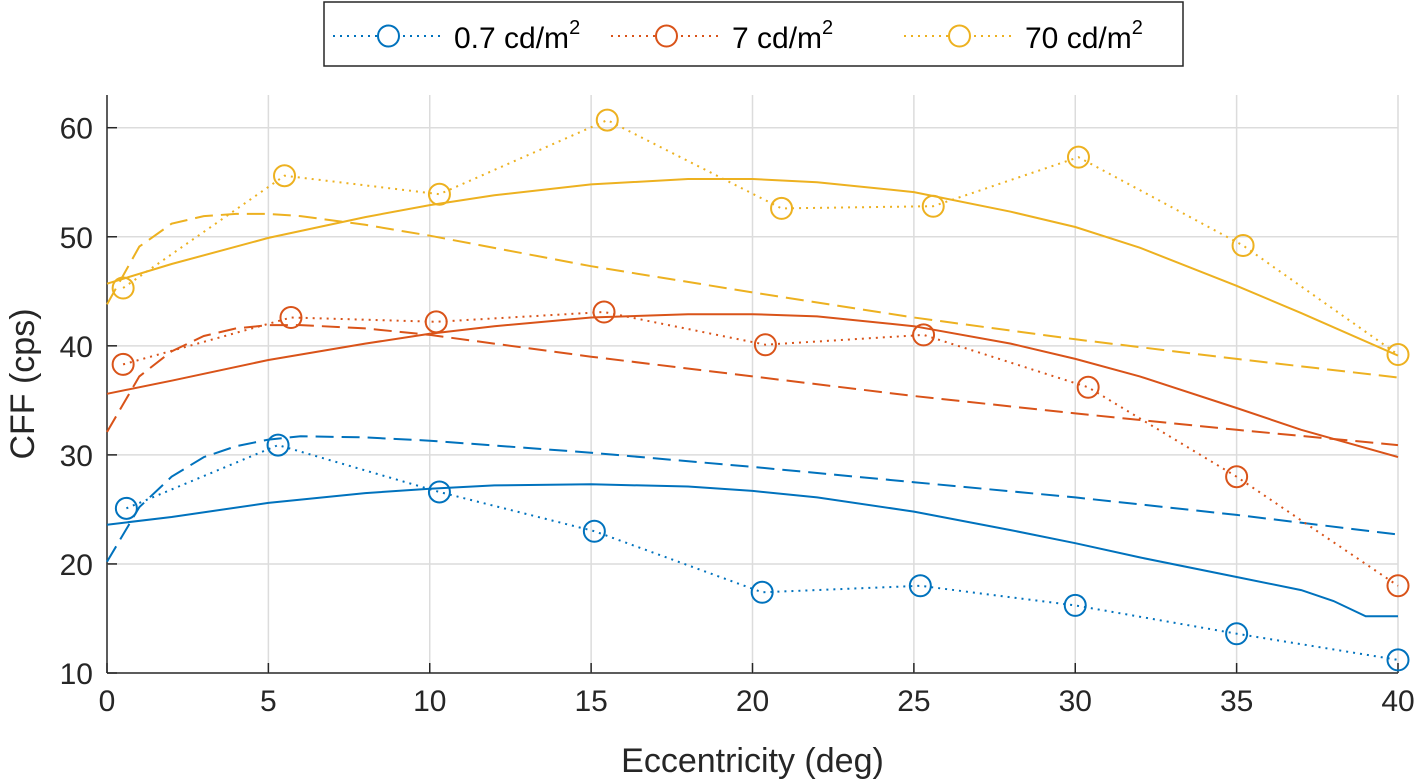 Image resolution: width=1420 pixels, height=784 pixels. I want to click on x-tick-label: 30, so click(1075, 701).